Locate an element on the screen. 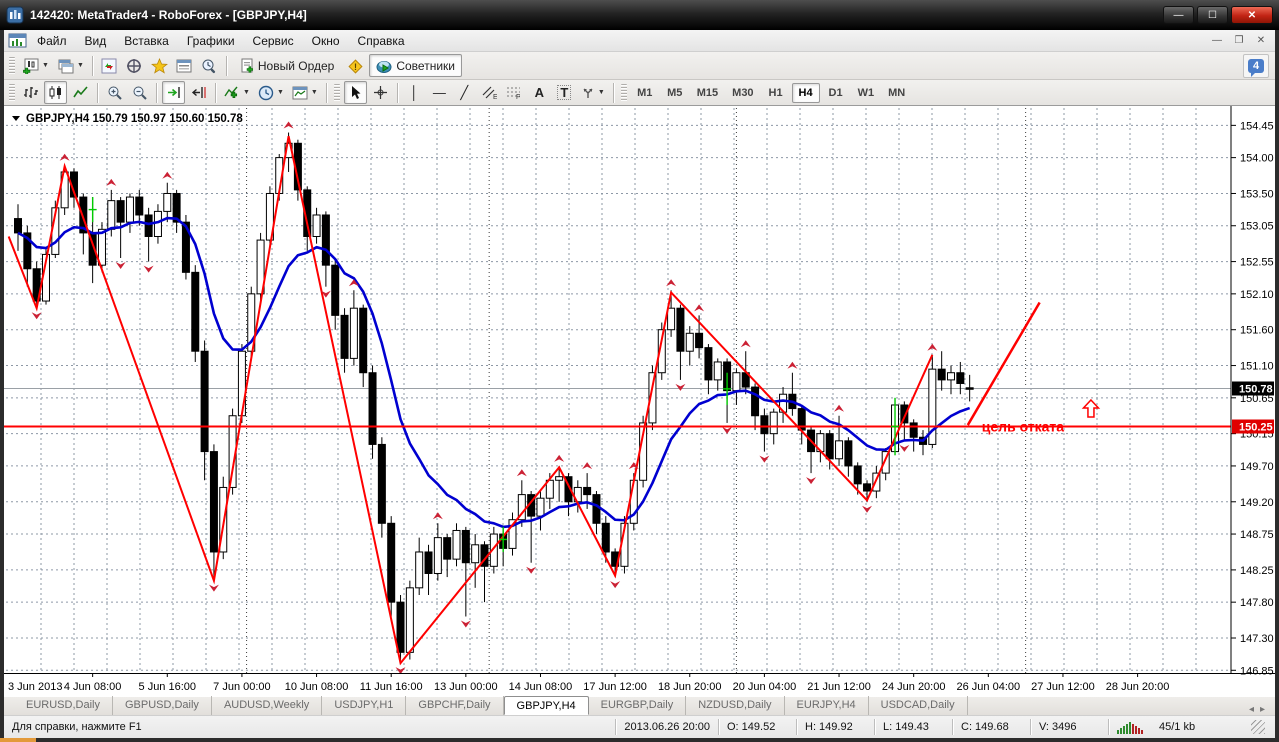  community-button: 4 is located at coordinates (1256, 65).